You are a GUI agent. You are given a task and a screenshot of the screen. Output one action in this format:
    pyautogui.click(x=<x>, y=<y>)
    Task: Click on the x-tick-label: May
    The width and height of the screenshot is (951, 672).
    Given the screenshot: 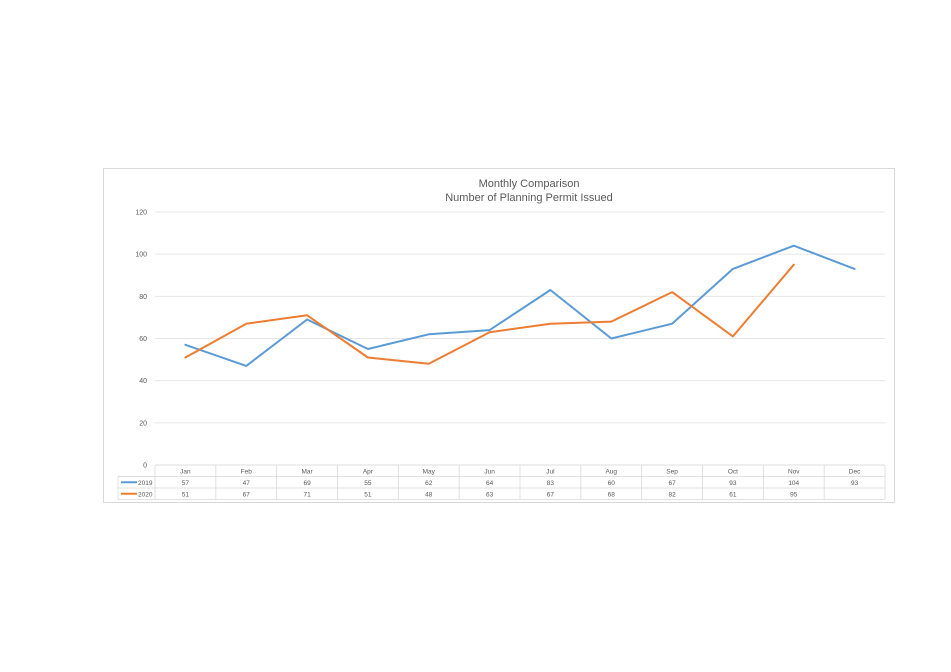 What is the action you would take?
    pyautogui.click(x=429, y=471)
    